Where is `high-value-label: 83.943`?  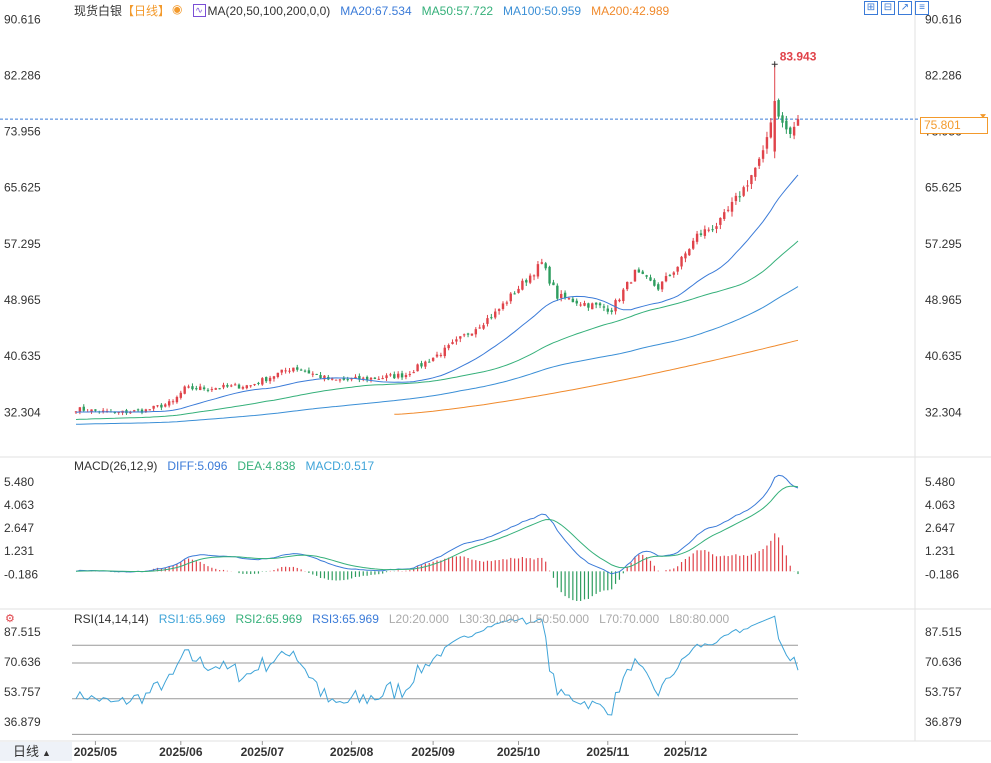
high-value-label: 83.943 is located at coordinates (798, 56).